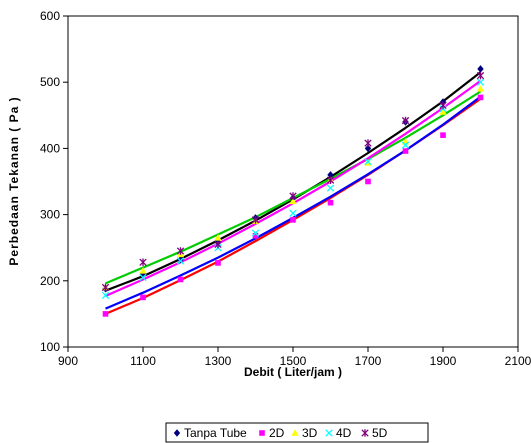 The image size is (531, 443). What do you see at coordinates (14, 180) in the screenshot?
I see `y-axis-title: Perbedaan Tekanan ( Pa )` at bounding box center [14, 180].